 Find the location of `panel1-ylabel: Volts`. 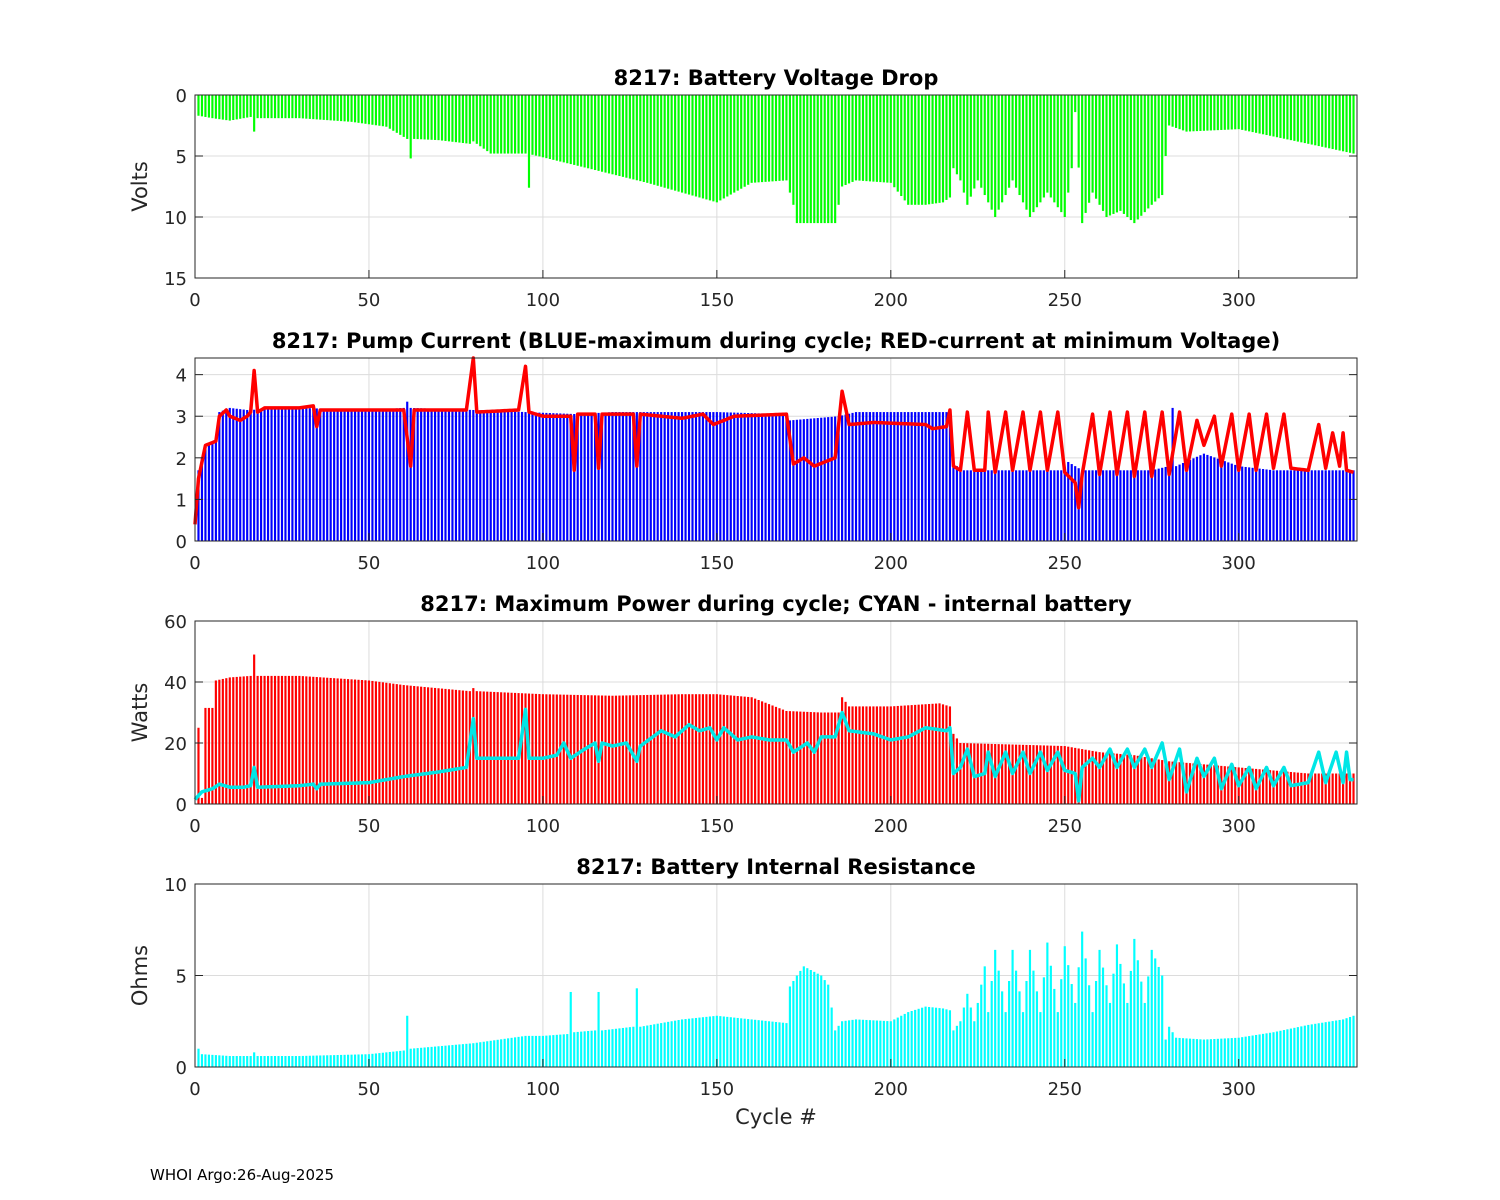

panel1-ylabel: Volts is located at coordinates (140, 186).